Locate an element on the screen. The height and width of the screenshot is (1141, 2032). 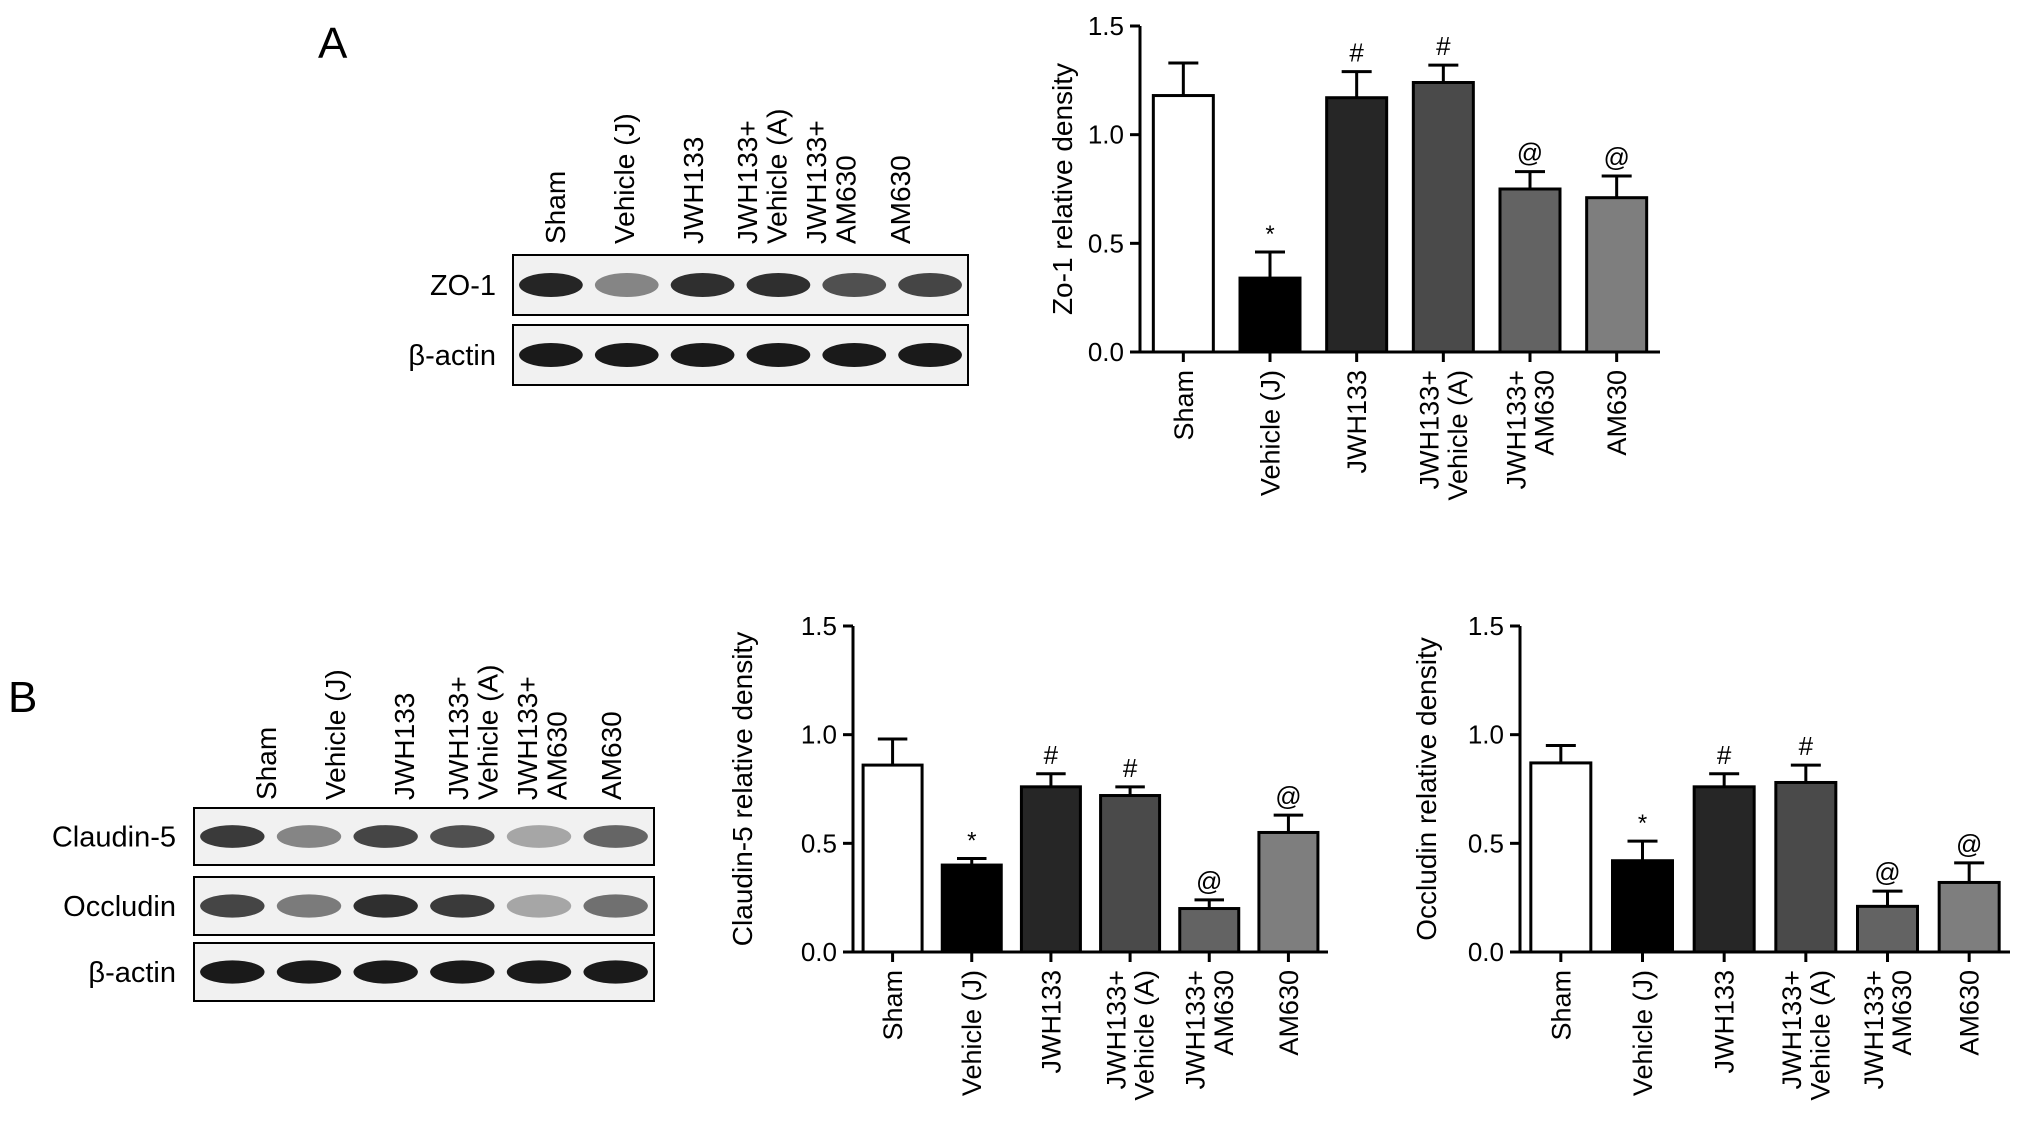
lane-label: JWH133+Vehicle (A) is located at coordinates (473, 732).